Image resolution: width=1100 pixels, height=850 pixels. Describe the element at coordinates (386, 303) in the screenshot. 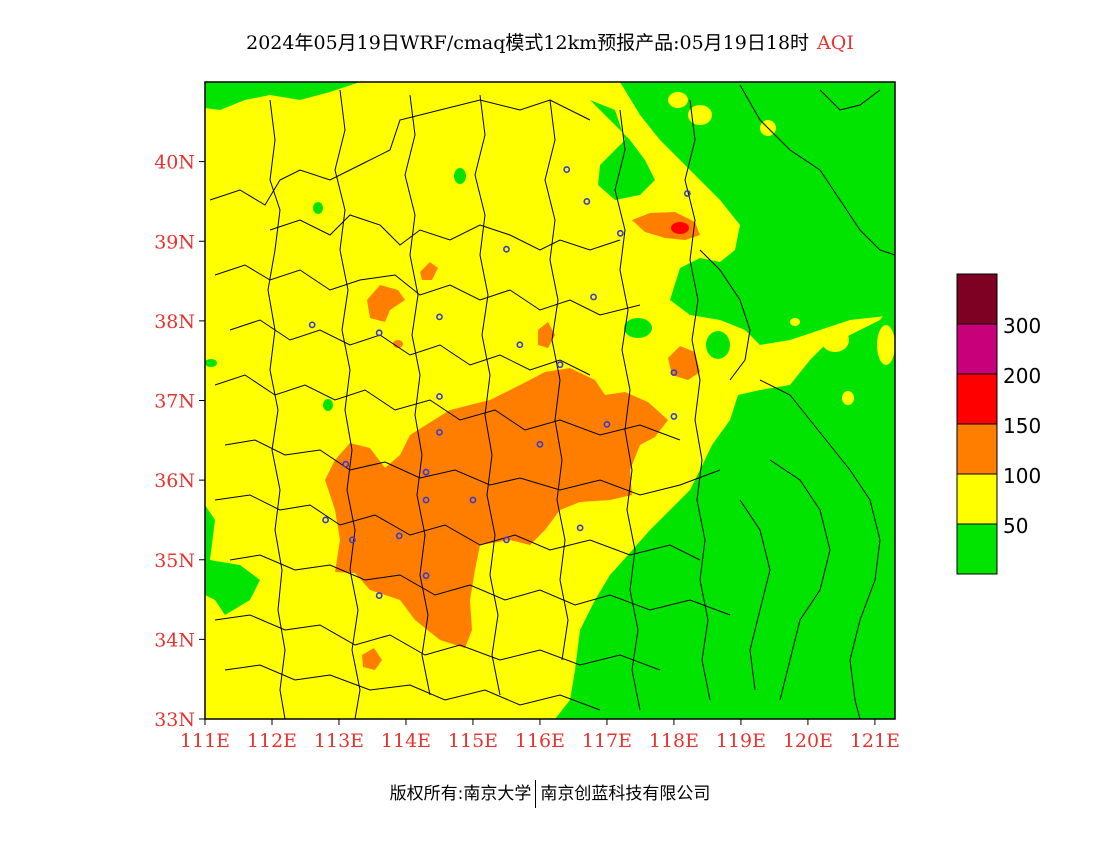

I see `orange-zone-shanxi` at that location.